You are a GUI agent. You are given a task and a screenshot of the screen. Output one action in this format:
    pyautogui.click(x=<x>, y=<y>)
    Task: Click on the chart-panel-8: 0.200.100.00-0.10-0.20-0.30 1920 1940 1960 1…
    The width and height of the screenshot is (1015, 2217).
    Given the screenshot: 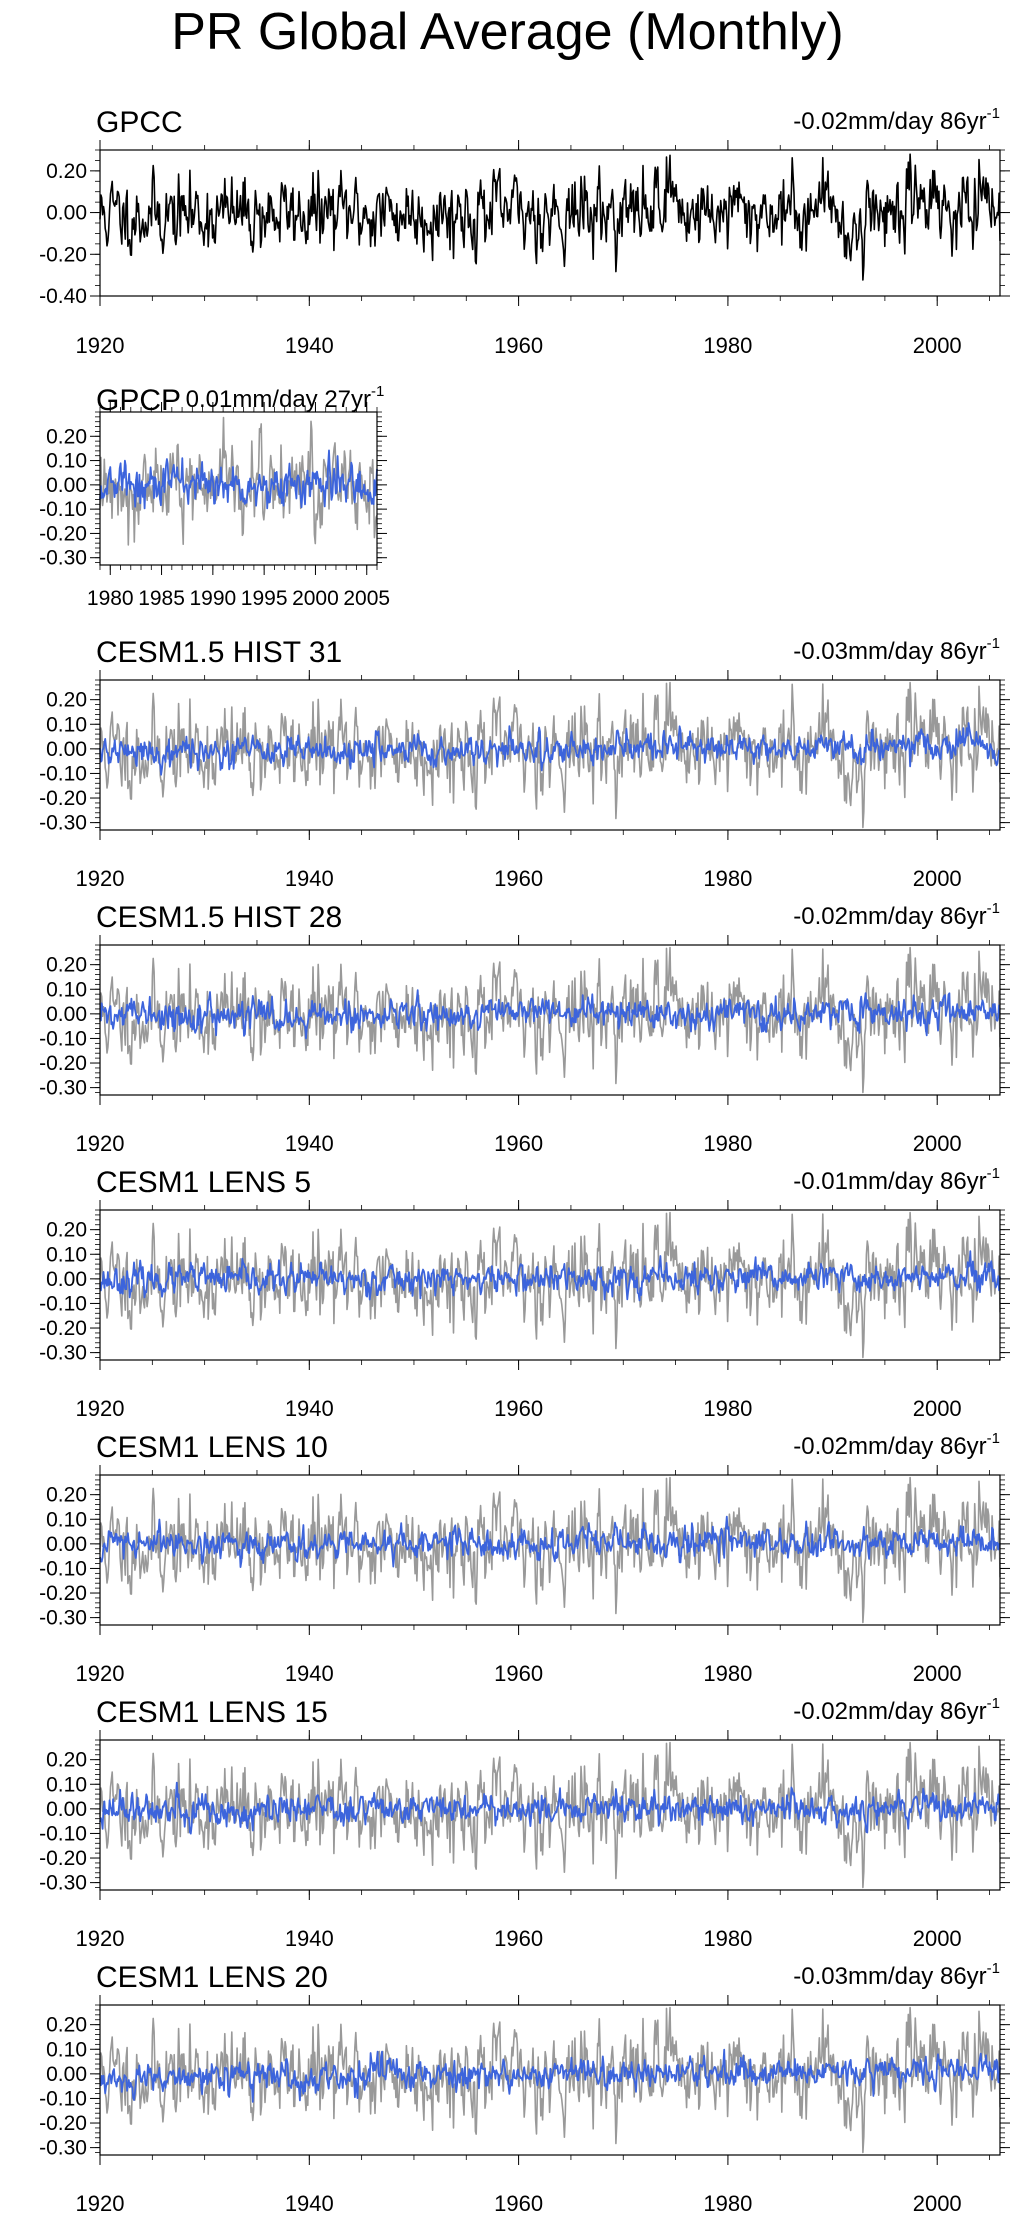 What is the action you would take?
    pyautogui.click(x=524, y=2088)
    